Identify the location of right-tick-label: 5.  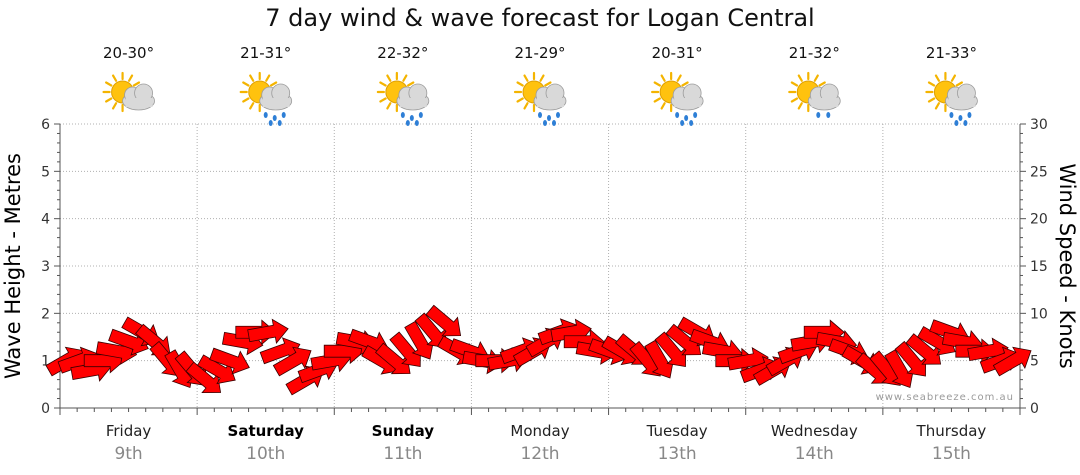
(1034, 362).